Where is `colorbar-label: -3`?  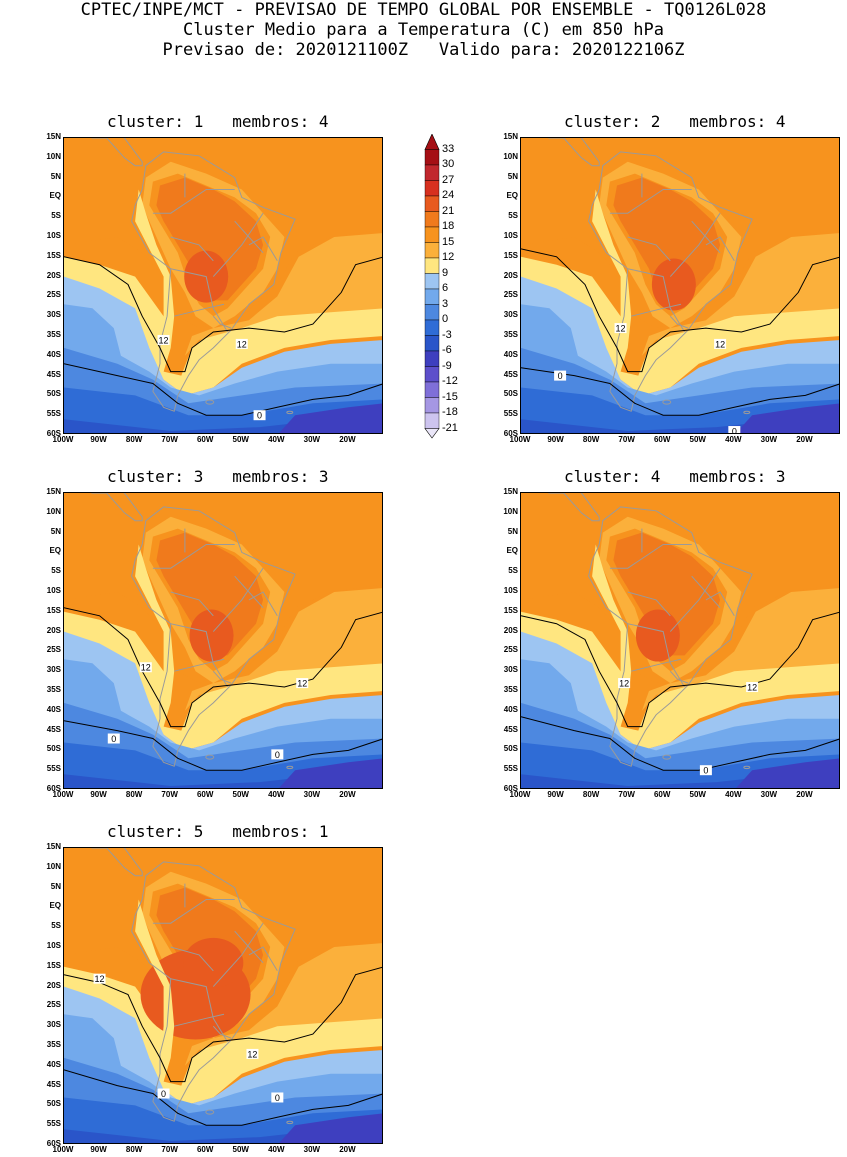
colorbar-label: -3 is located at coordinates (447, 334).